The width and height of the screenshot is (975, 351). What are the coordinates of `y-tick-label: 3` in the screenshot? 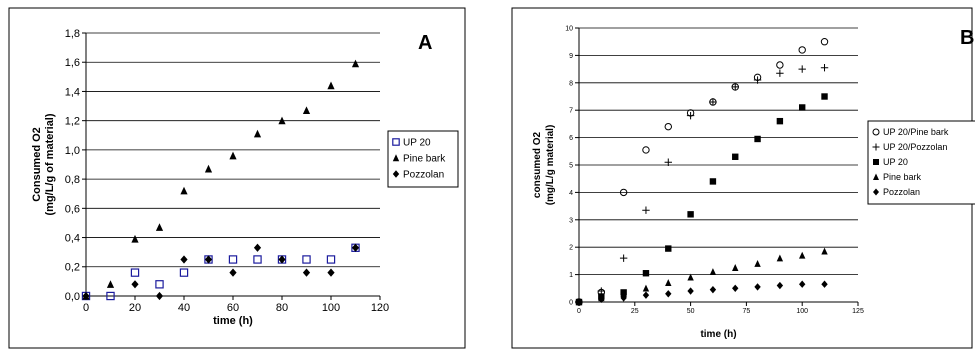 It's located at (571, 220).